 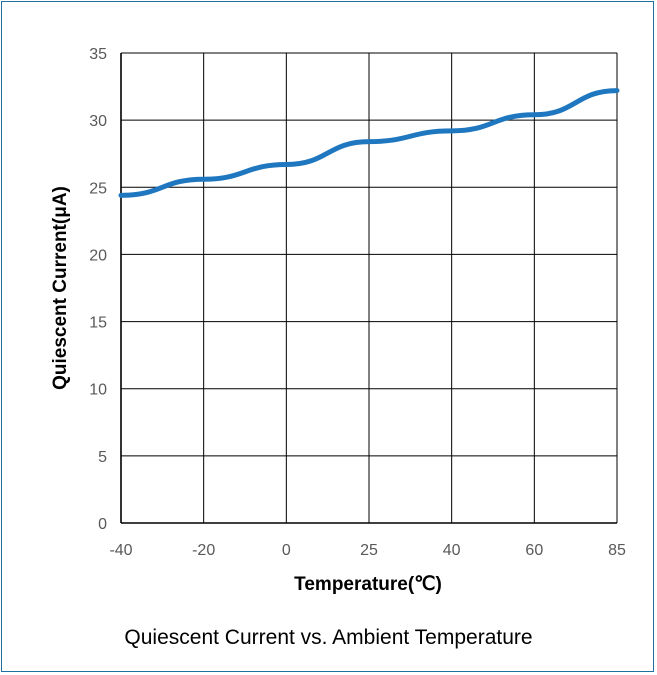 What do you see at coordinates (98, 188) in the screenshot?
I see `y-tick-label: 25` at bounding box center [98, 188].